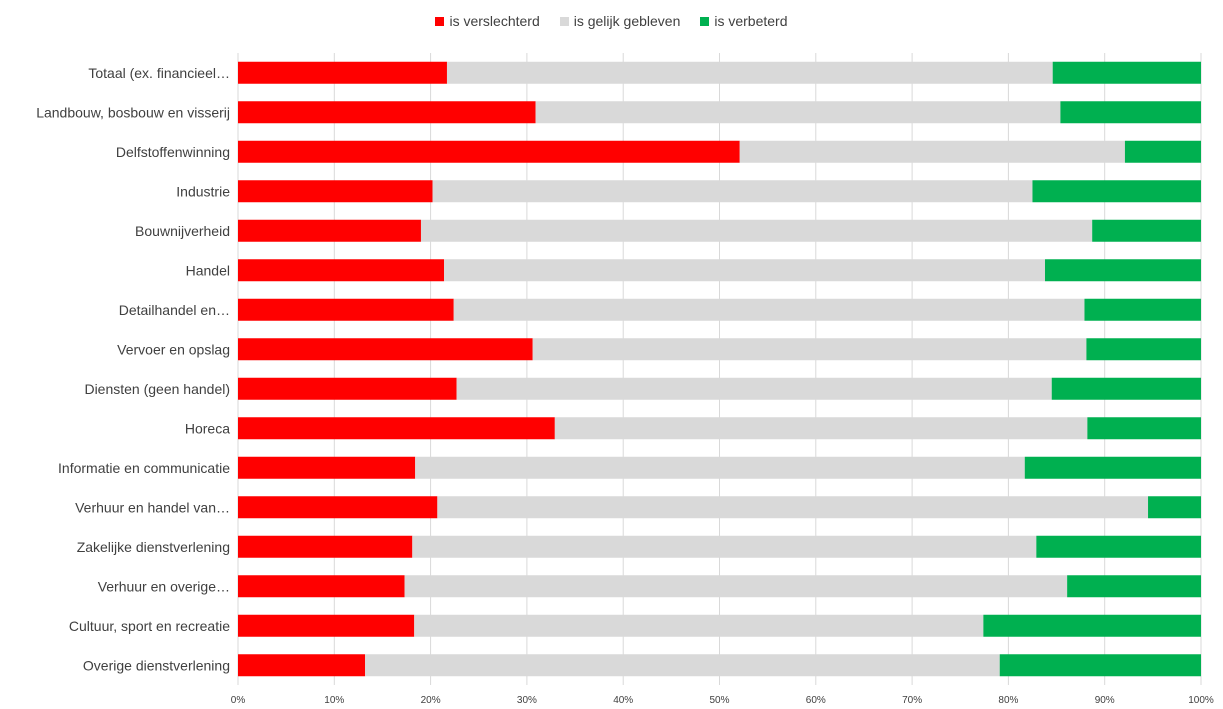 This screenshot has height=709, width=1223. What do you see at coordinates (440, 21) in the screenshot?
I see `legend-swatch-verslechterd` at bounding box center [440, 21].